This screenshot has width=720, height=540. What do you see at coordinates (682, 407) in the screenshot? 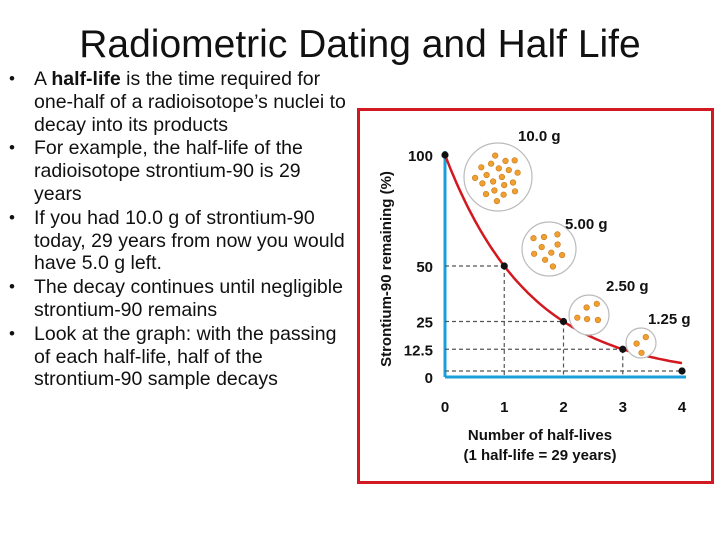
I see `x-tick-label: 4` at bounding box center [682, 407].